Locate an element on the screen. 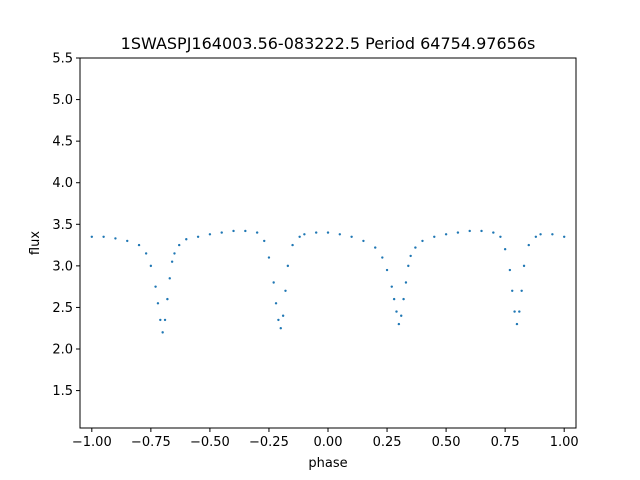  y-tick-label: 1.5 is located at coordinates (62, 391).